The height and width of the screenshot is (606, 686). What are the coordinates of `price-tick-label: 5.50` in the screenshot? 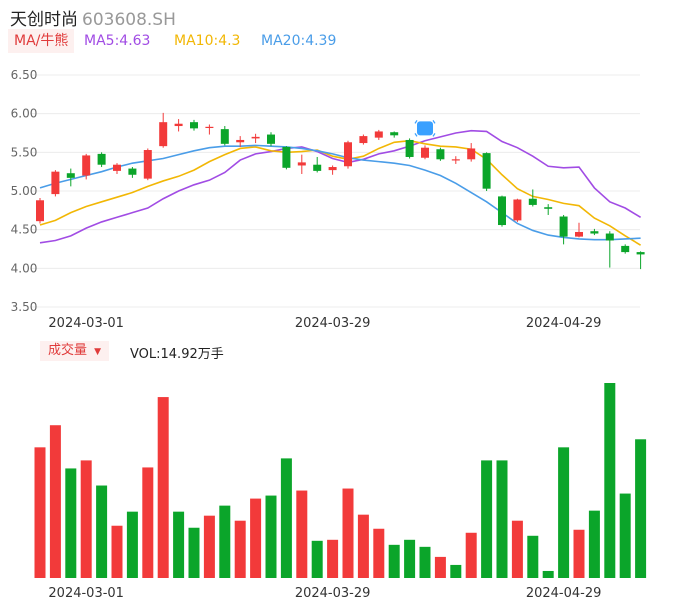 It's located at (24, 152).